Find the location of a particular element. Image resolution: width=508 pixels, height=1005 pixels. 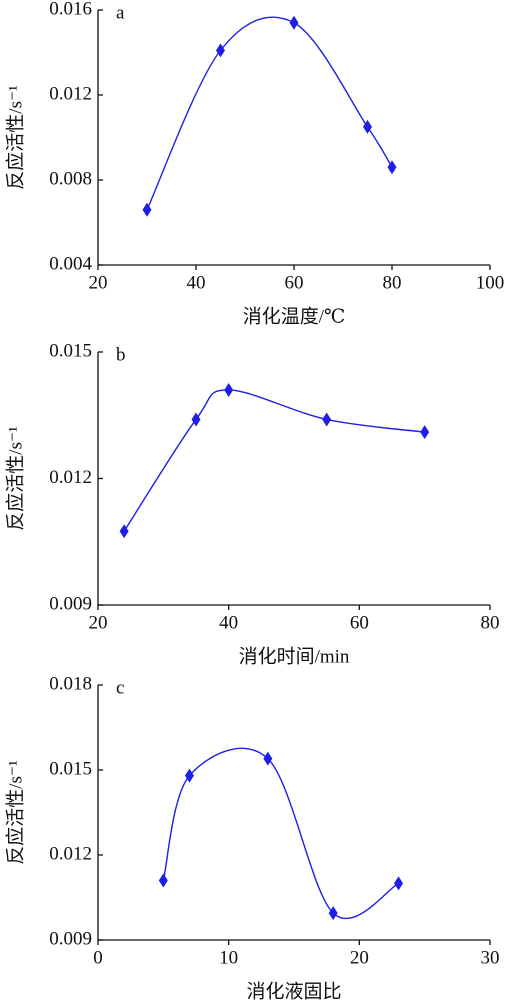

x-axis-label: 消化时间/min is located at coordinates (294, 656).